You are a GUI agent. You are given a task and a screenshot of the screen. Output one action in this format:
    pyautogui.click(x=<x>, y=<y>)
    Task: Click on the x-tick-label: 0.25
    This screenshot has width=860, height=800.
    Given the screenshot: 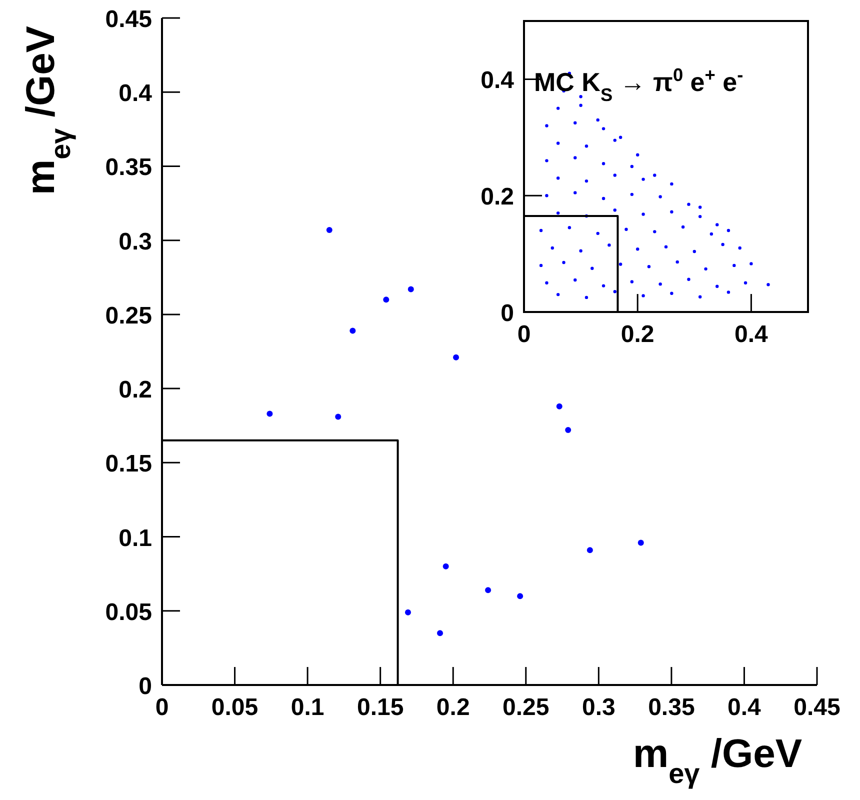 What is the action you would take?
    pyautogui.click(x=526, y=707)
    